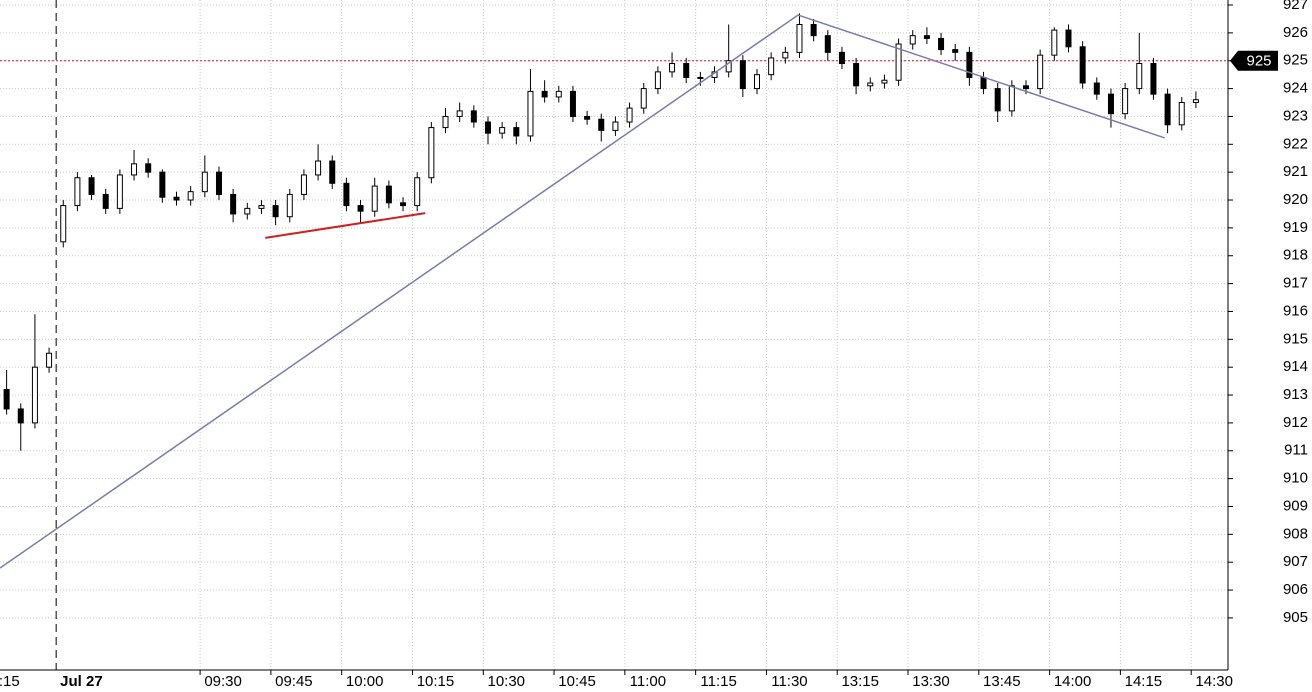  I want to click on x-tick-label: 13:15, so click(860, 681).